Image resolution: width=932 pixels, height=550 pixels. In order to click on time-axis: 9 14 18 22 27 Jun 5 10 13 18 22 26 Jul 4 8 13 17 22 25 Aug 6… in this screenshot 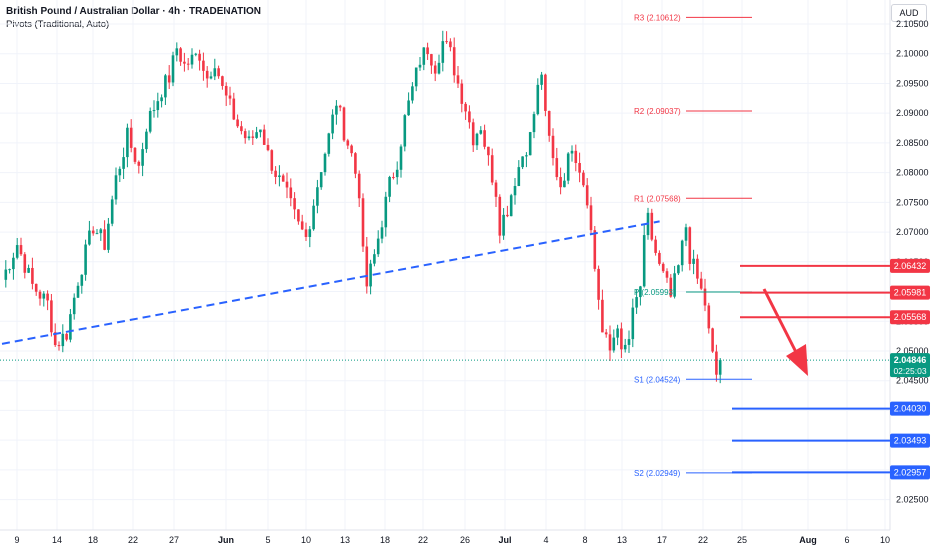, I will do `click(452, 540)`.